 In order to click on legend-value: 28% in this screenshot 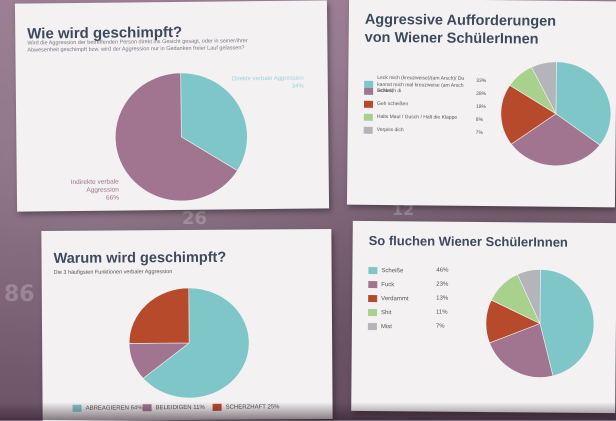, I will do `click(481, 94)`.